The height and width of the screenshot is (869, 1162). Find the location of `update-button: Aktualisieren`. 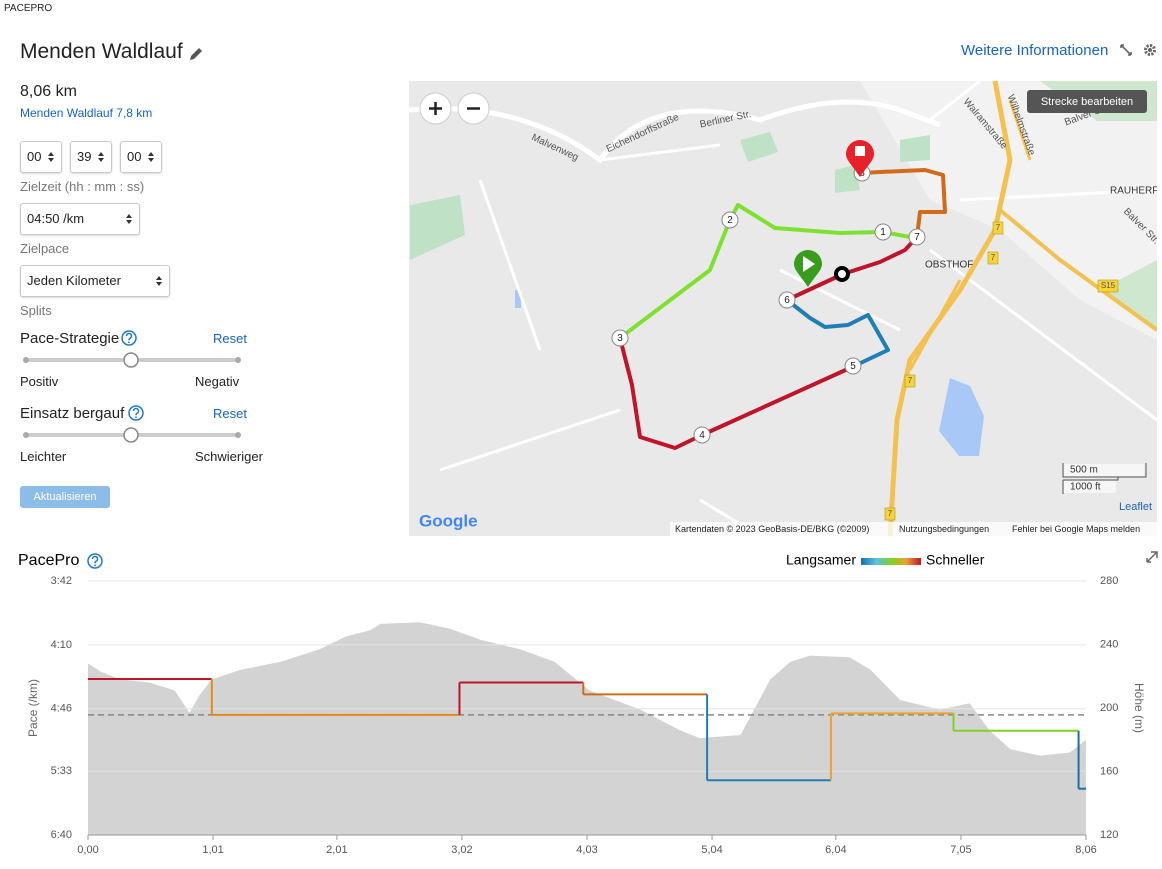

update-button: Aktualisieren is located at coordinates (65, 497).